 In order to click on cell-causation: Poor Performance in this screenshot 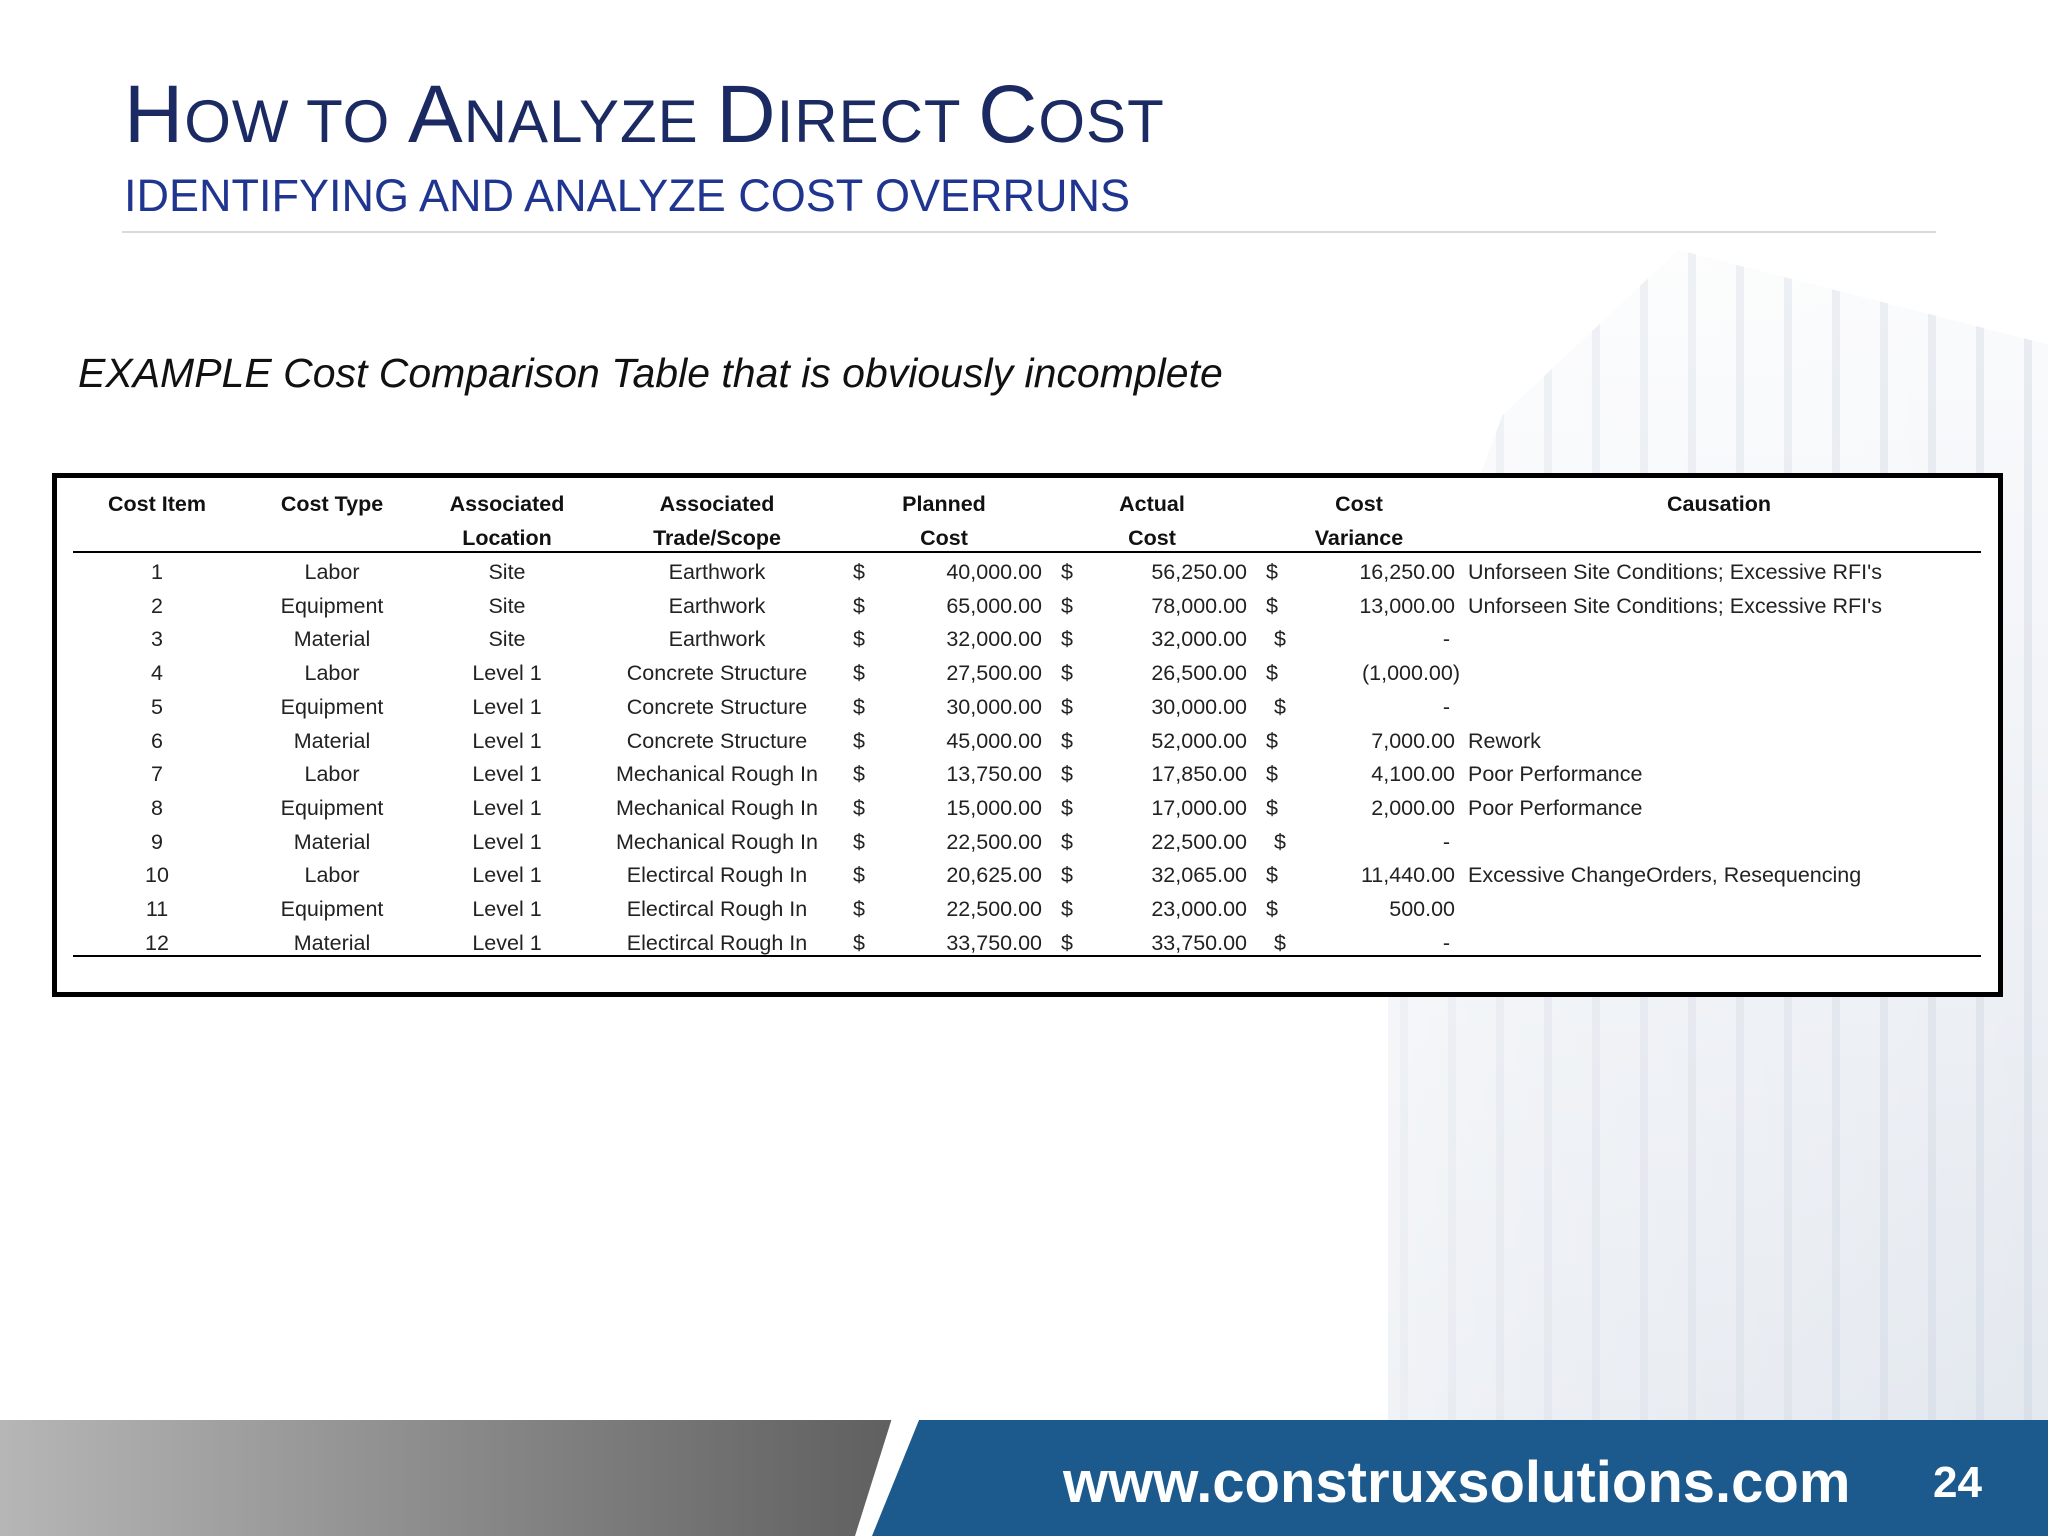, I will do `click(1555, 807)`.